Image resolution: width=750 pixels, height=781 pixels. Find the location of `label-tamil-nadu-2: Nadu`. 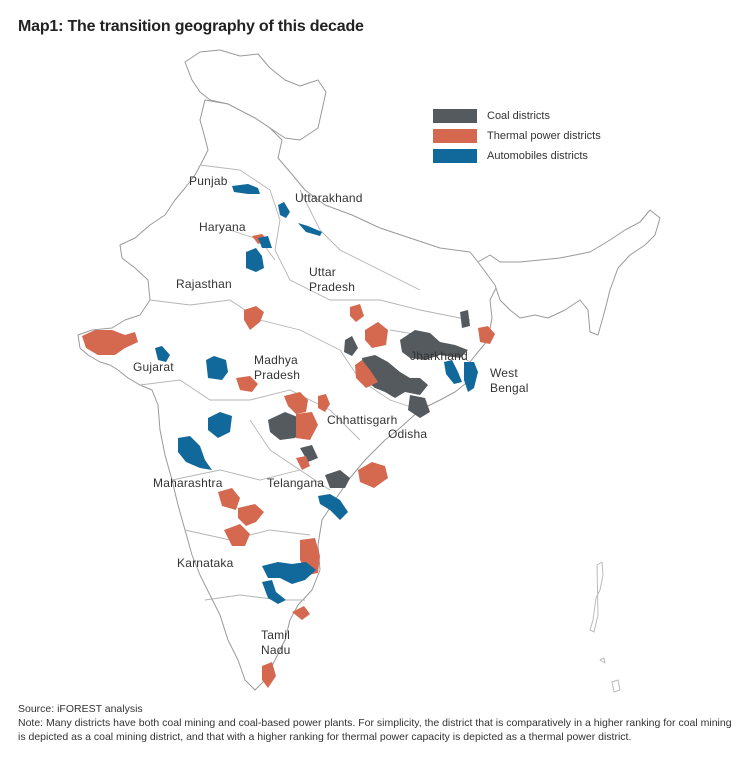

label-tamil-nadu-2: Nadu is located at coordinates (276, 650).